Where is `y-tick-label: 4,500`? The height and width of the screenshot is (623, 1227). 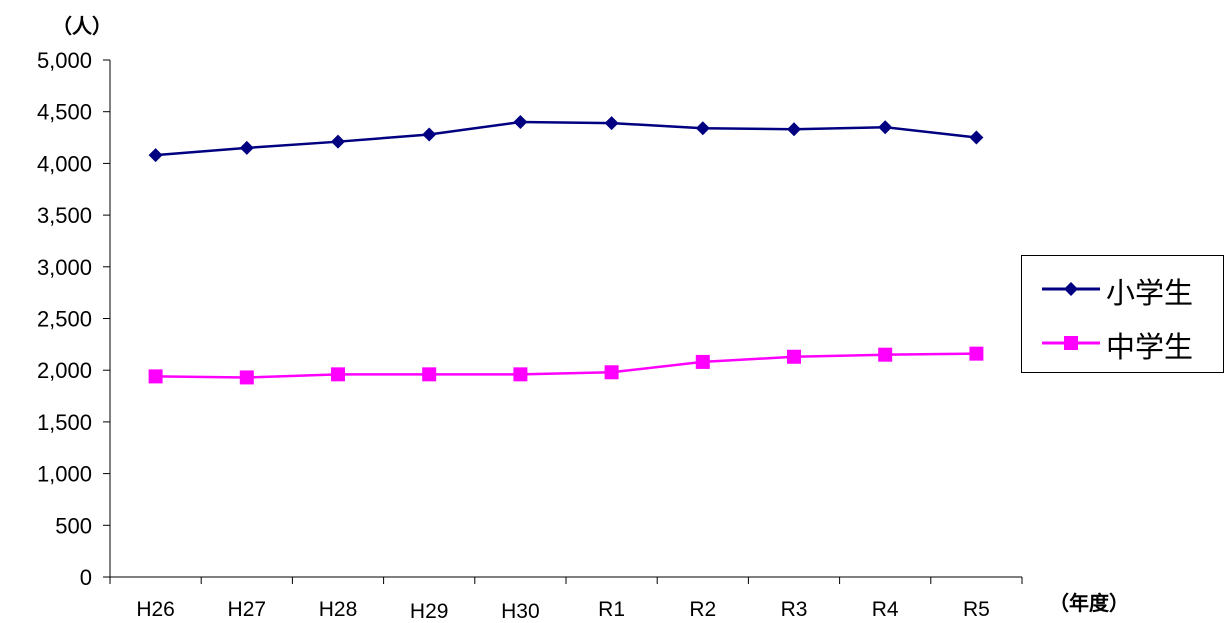
y-tick-label: 4,500 is located at coordinates (64, 112).